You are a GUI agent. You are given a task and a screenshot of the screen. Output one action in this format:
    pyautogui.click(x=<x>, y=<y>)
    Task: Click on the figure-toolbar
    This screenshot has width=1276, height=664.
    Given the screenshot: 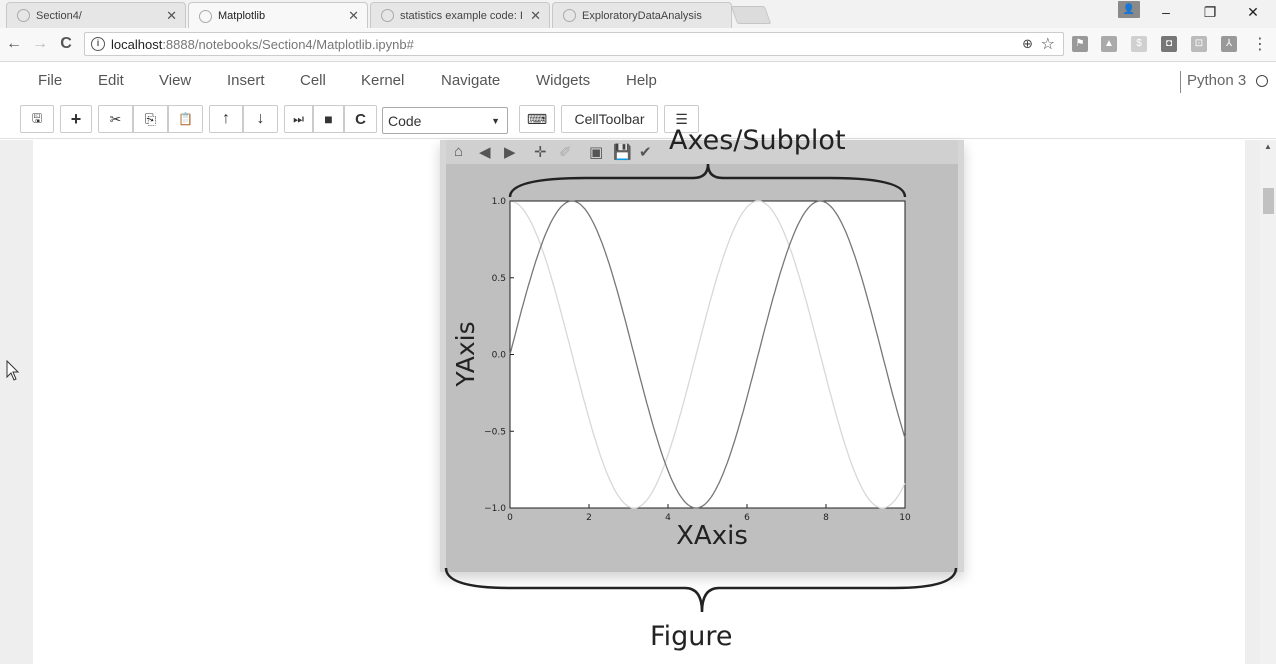 What is the action you would take?
    pyautogui.click(x=702, y=152)
    